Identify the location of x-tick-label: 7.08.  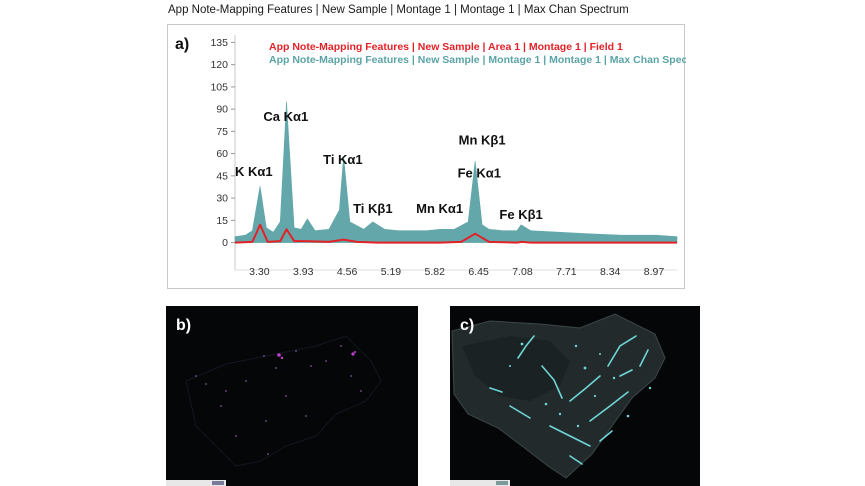
(522, 272).